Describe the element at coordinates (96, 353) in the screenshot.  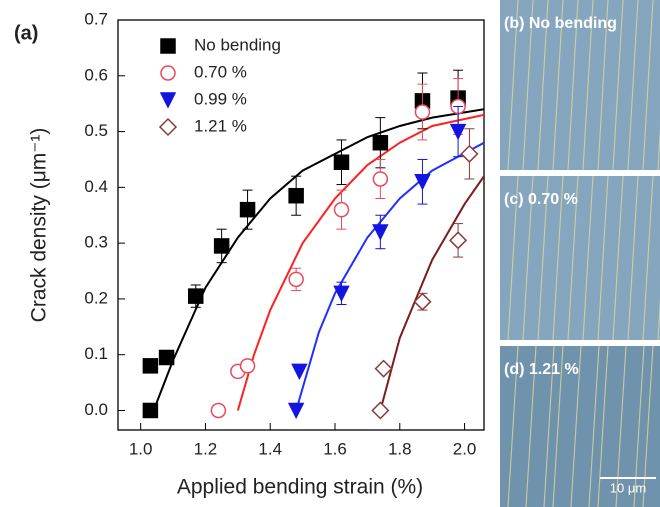
I see `y-tick-label: 0.1` at that location.